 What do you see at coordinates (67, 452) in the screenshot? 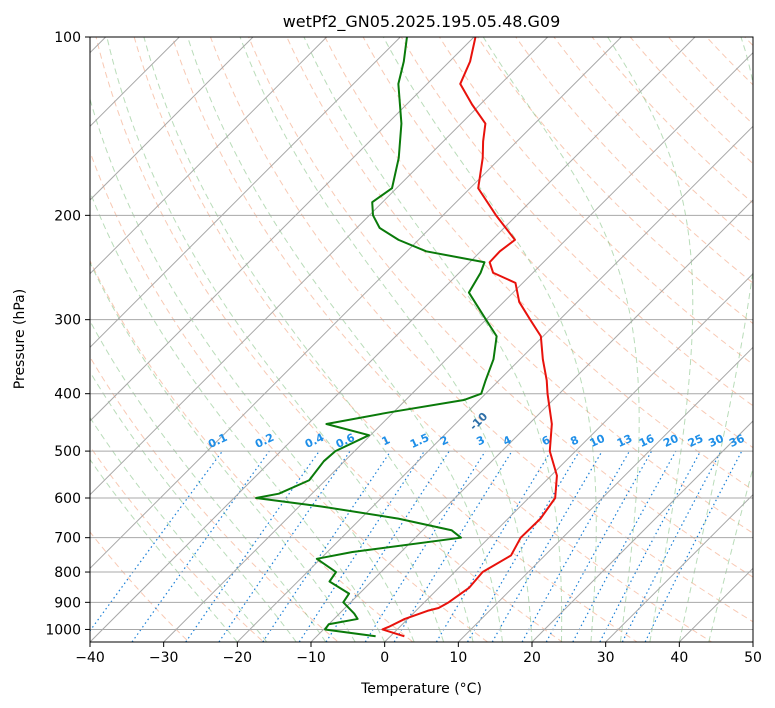
I see `y-tick-label: 500` at bounding box center [67, 452].